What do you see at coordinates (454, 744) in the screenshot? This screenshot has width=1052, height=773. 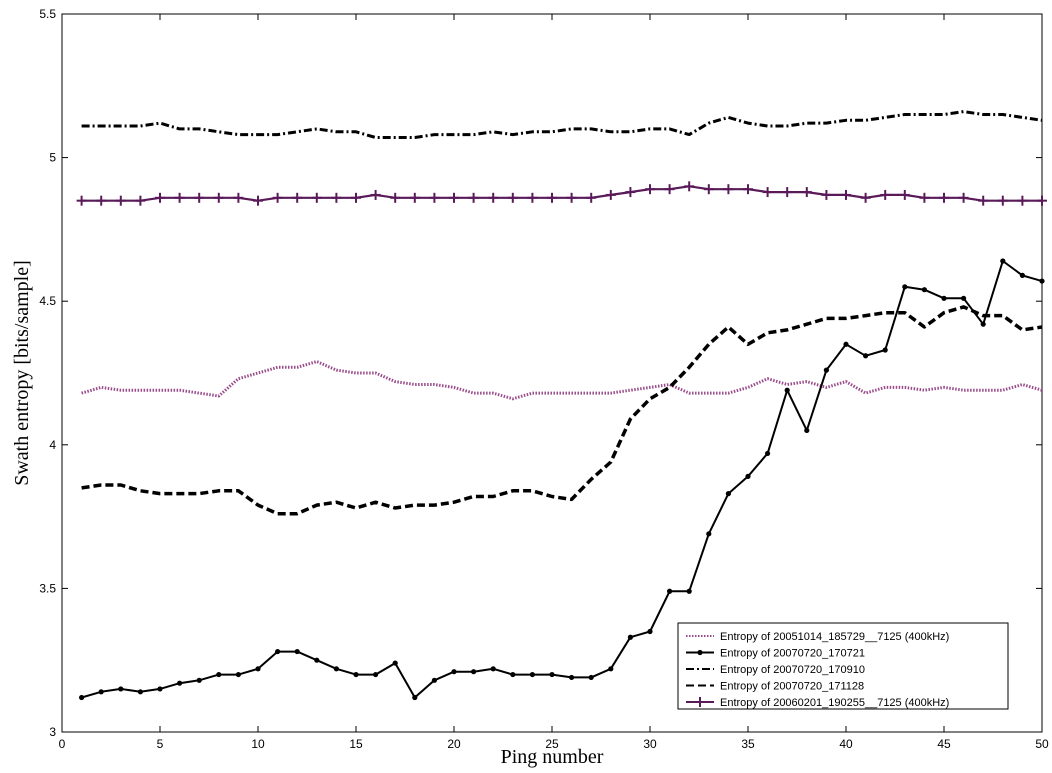 I see `x-tick-label: 20` at bounding box center [454, 744].